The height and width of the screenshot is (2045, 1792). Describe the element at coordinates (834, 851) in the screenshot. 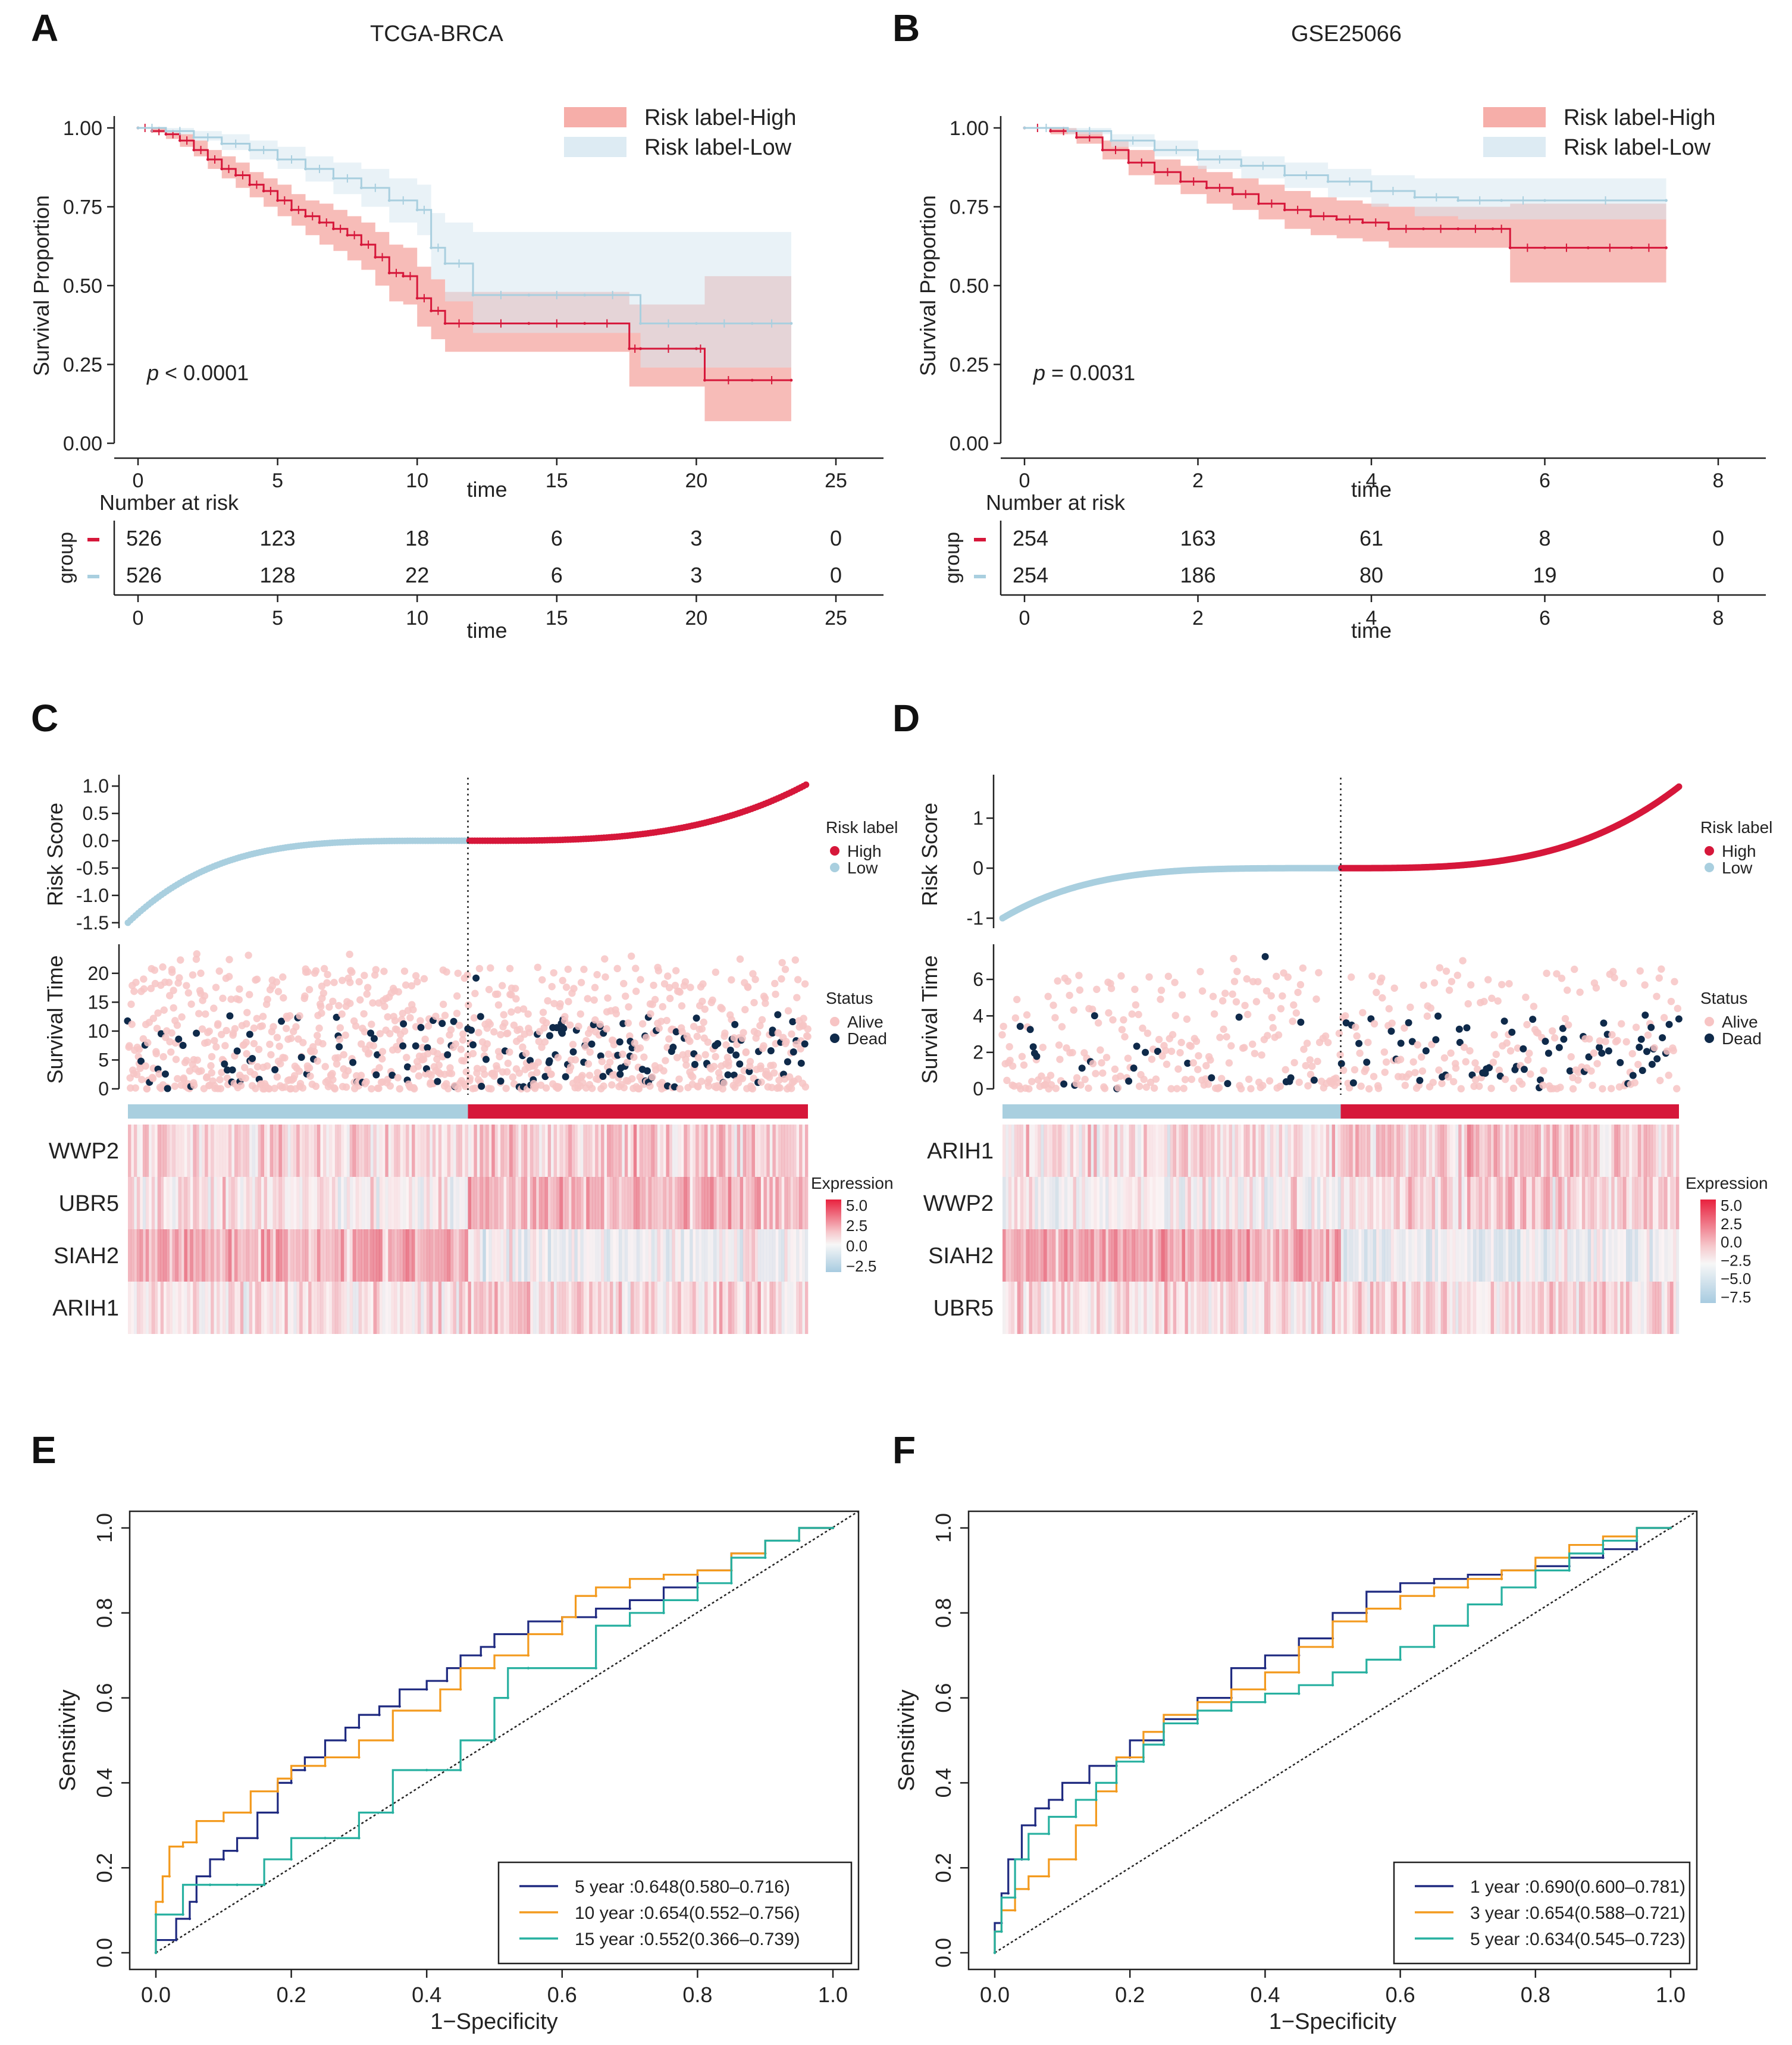

I see `risk-legend-high-marker` at that location.